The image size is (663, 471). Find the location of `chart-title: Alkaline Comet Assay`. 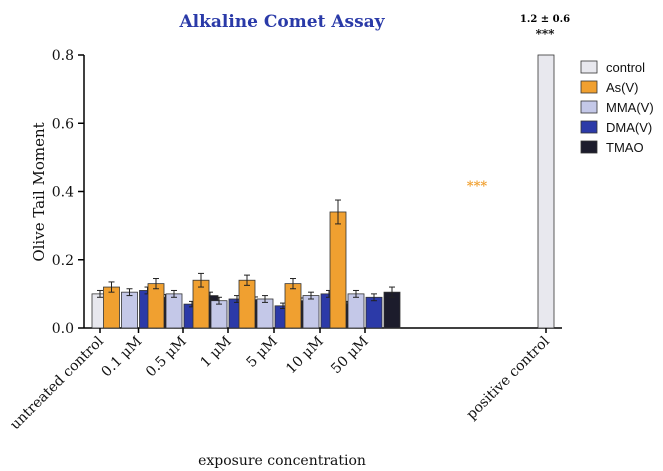

chart-title: Alkaline Comet Assay is located at coordinates (281, 22).